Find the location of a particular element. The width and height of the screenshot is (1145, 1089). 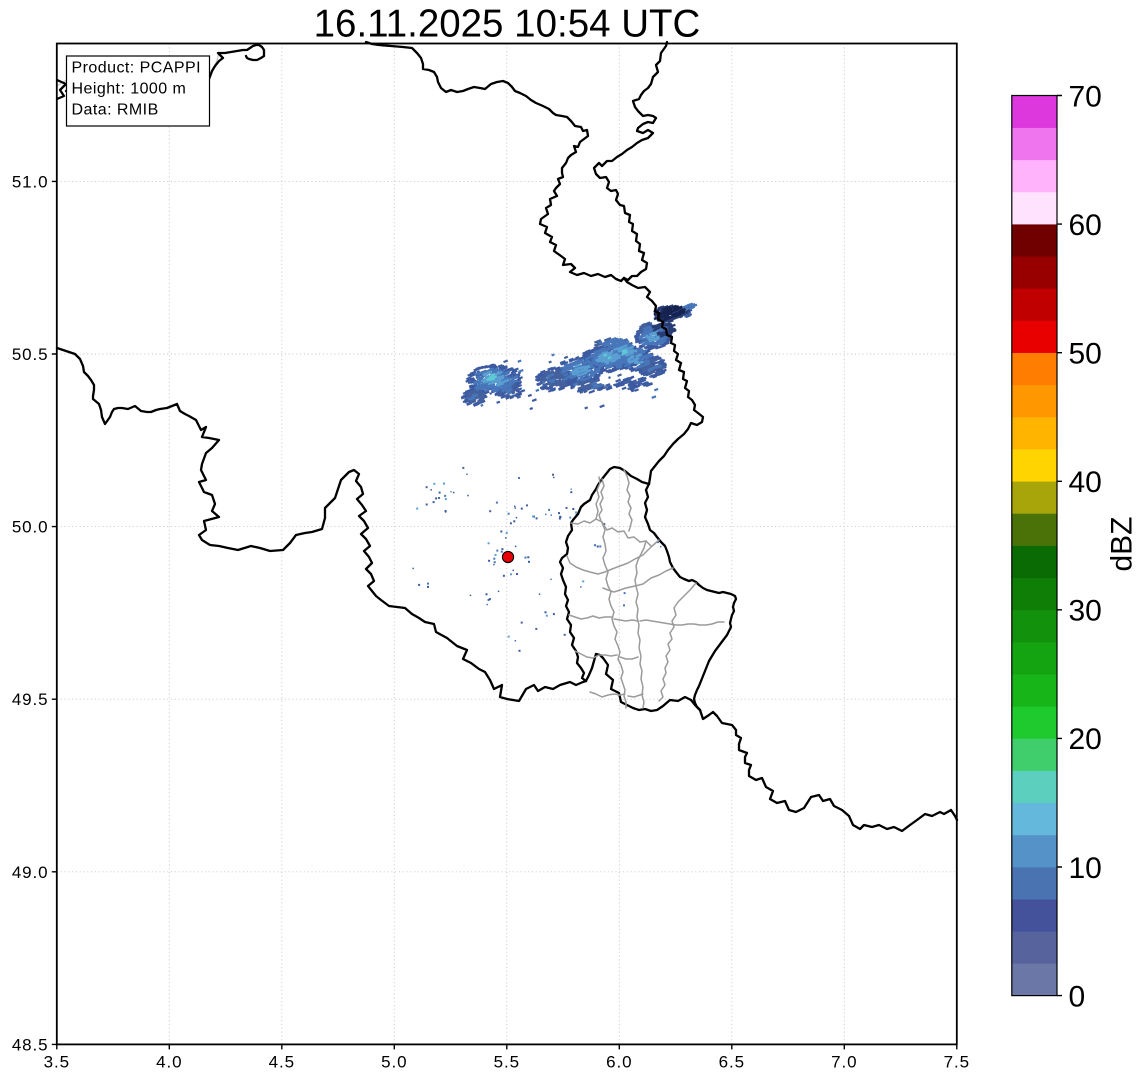

svg-text: 50 is located at coordinates (1085, 354).